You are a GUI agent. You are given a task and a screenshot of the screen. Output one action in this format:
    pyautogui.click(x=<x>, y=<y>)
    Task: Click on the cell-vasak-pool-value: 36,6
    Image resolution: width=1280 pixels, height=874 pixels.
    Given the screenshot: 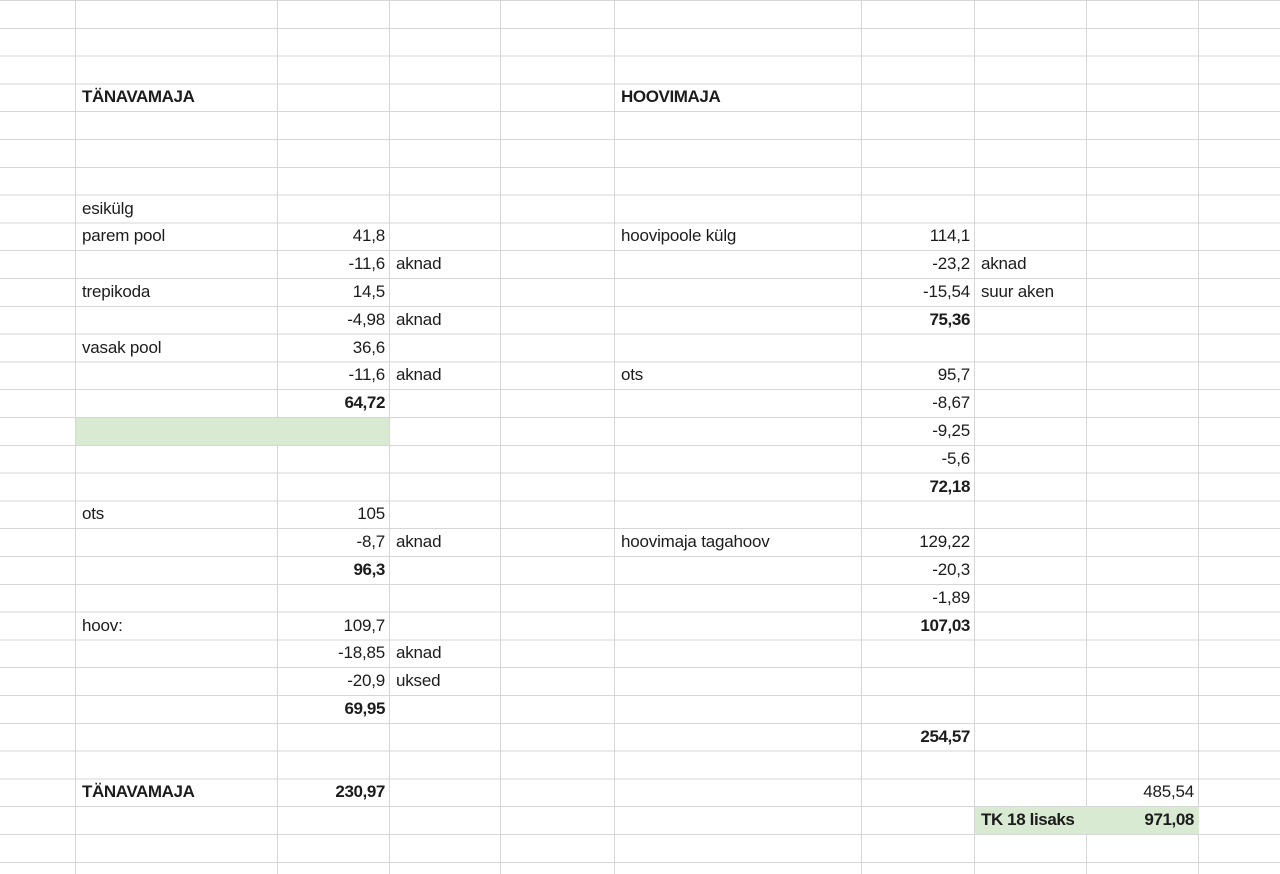 What is the action you would take?
    pyautogui.click(x=368, y=347)
    